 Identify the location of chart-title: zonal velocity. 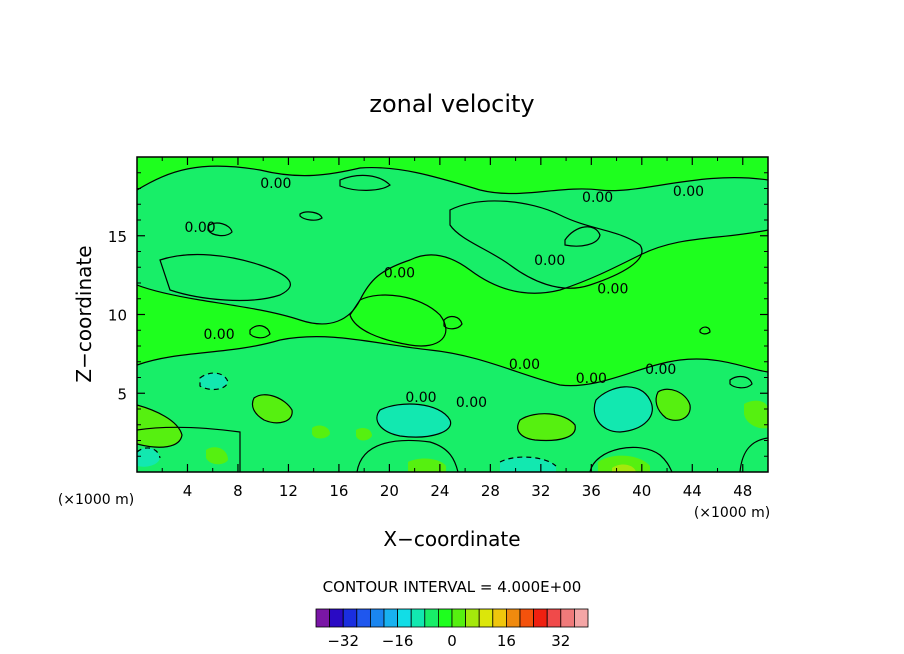
(451, 104).